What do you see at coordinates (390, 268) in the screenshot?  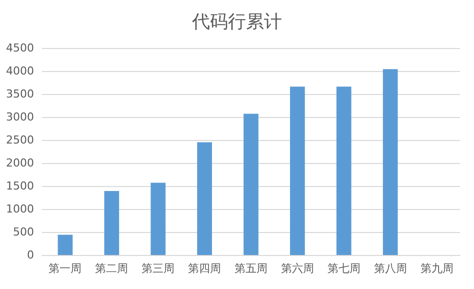 I see `x-tick-label: 第八周` at bounding box center [390, 268].